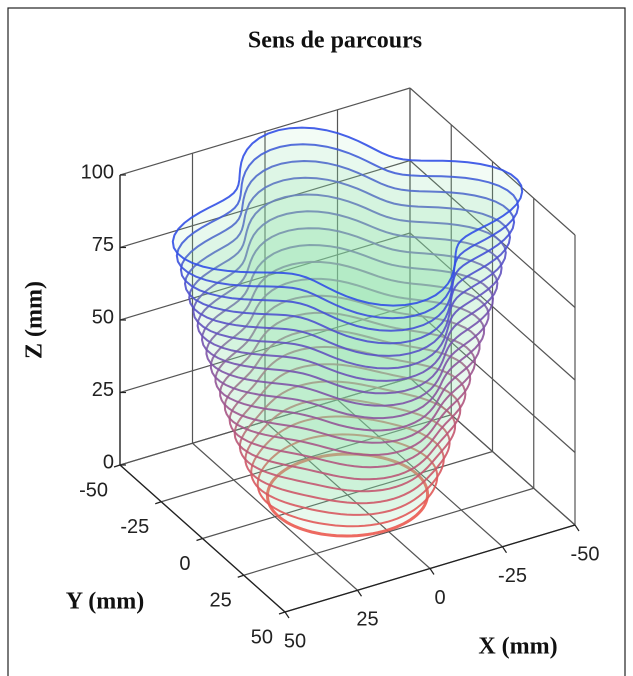 This screenshot has height=676, width=633. I want to click on y-axis-label: Y (mm), so click(105, 602).